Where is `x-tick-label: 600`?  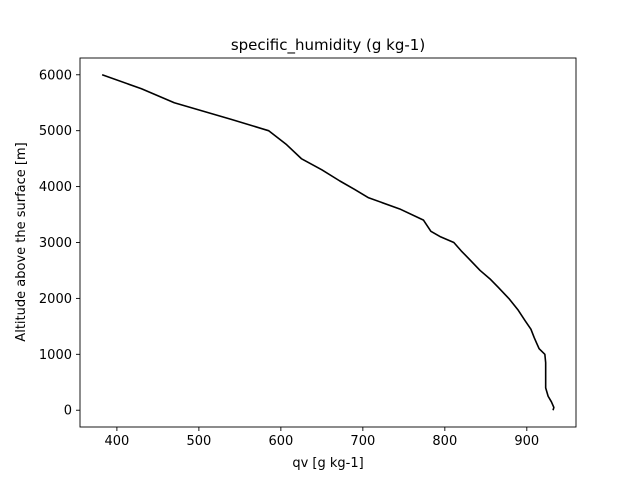 x-tick-label: 600 is located at coordinates (280, 441).